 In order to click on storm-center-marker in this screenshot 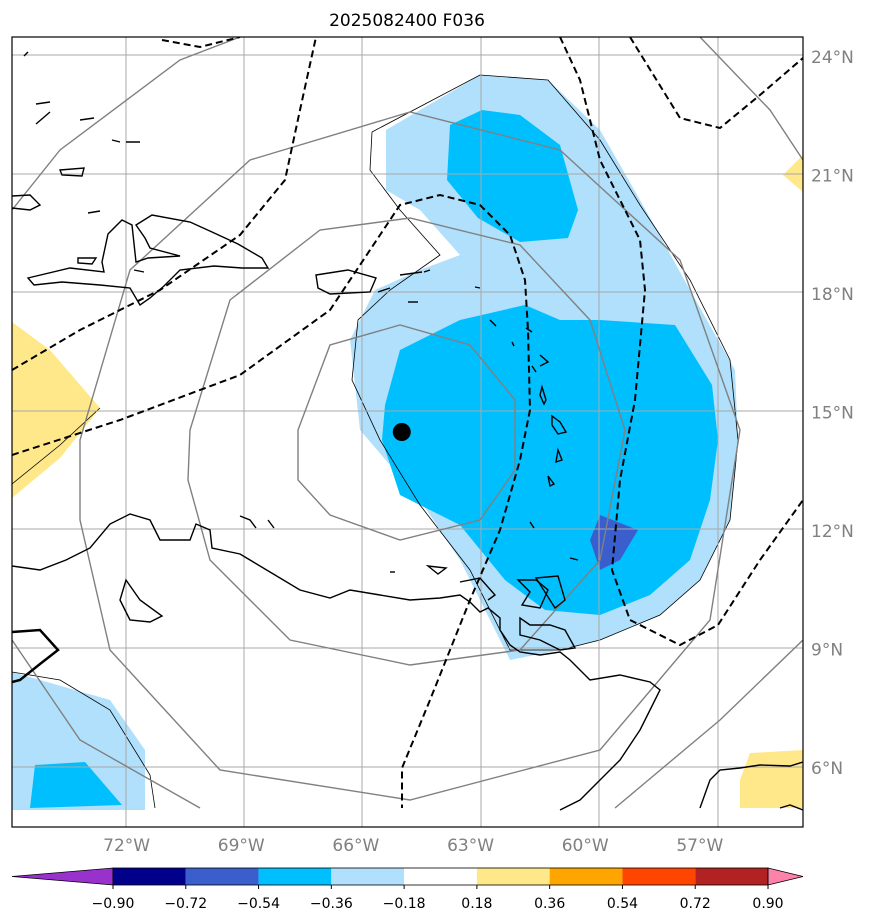, I will do `click(401, 432)`.